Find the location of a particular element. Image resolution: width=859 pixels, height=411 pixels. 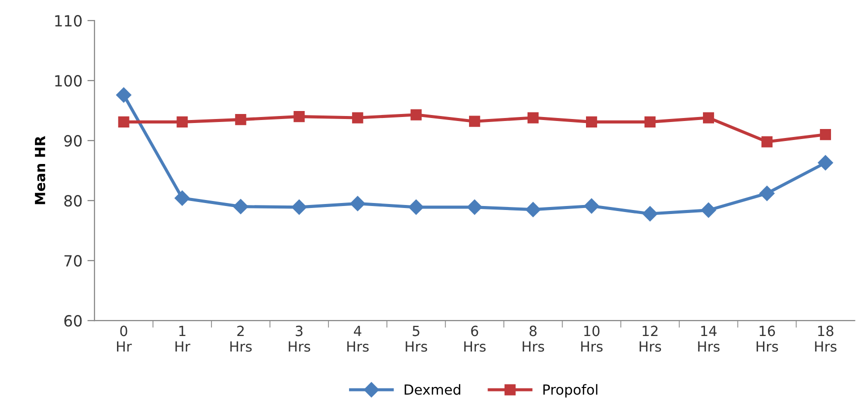

x-tick-label: 10 Hrs is located at coordinates (592, 339).